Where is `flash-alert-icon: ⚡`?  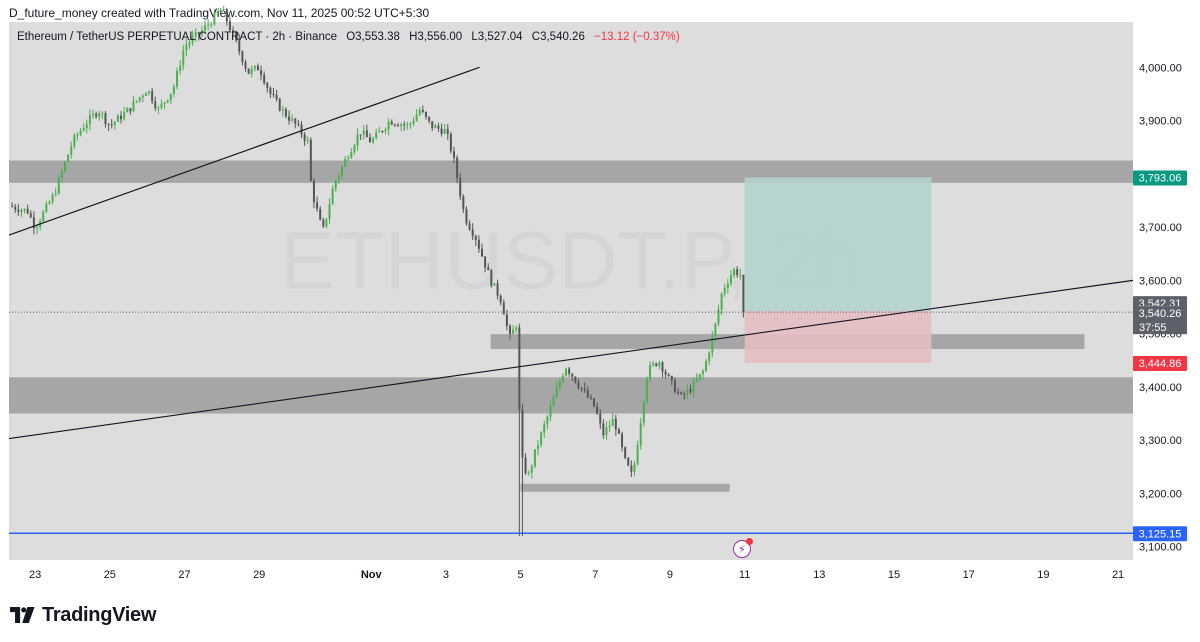 flash-alert-icon: ⚡ is located at coordinates (743, 548).